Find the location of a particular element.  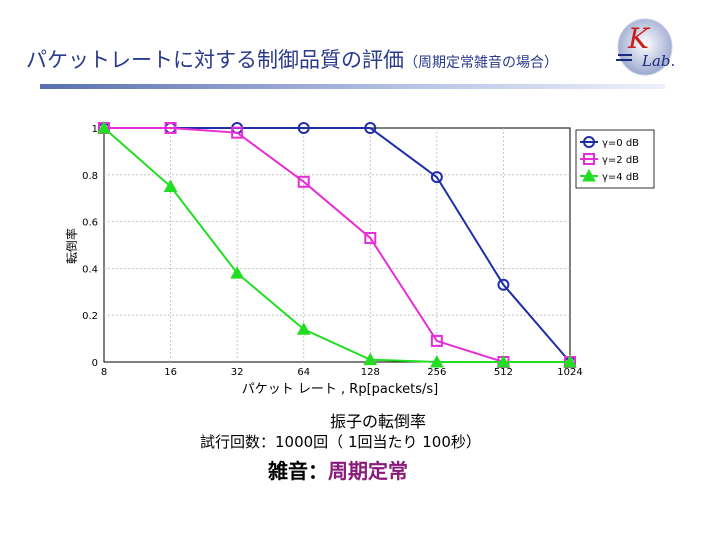

lab-logo: K Lab. is located at coordinates (645, 47).